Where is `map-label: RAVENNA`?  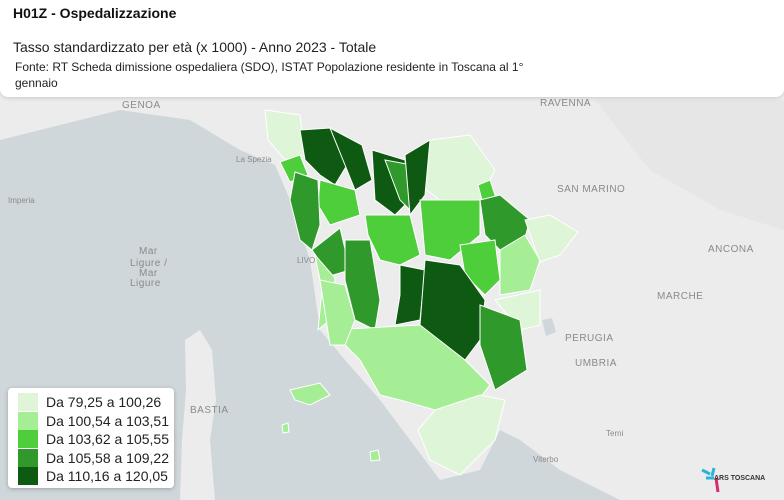
map-label: RAVENNA is located at coordinates (565, 103).